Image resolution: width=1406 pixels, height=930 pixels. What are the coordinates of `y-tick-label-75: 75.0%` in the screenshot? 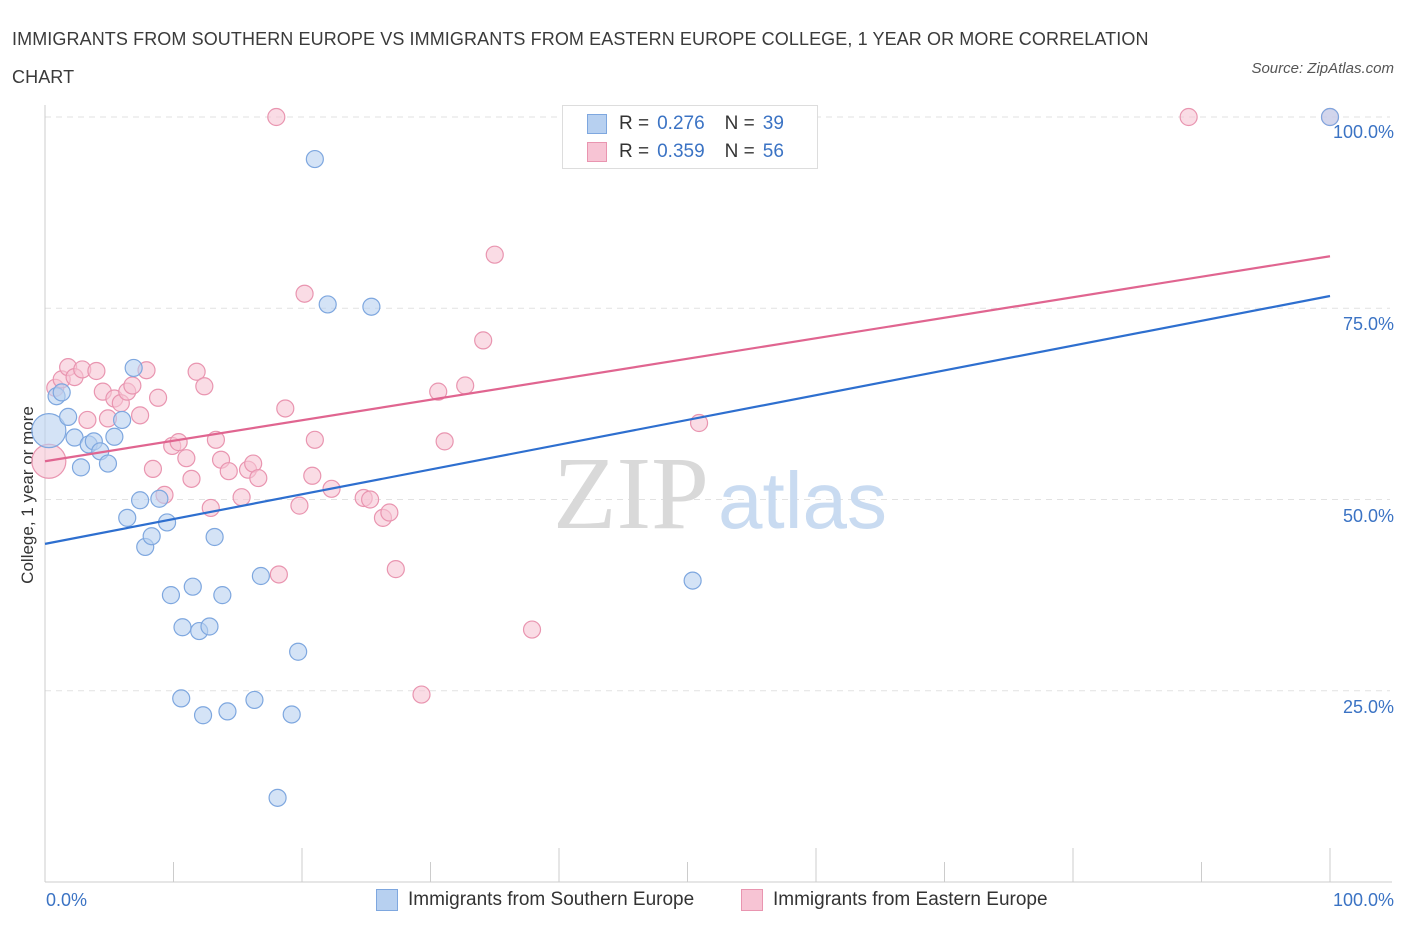 It's located at (1368, 324).